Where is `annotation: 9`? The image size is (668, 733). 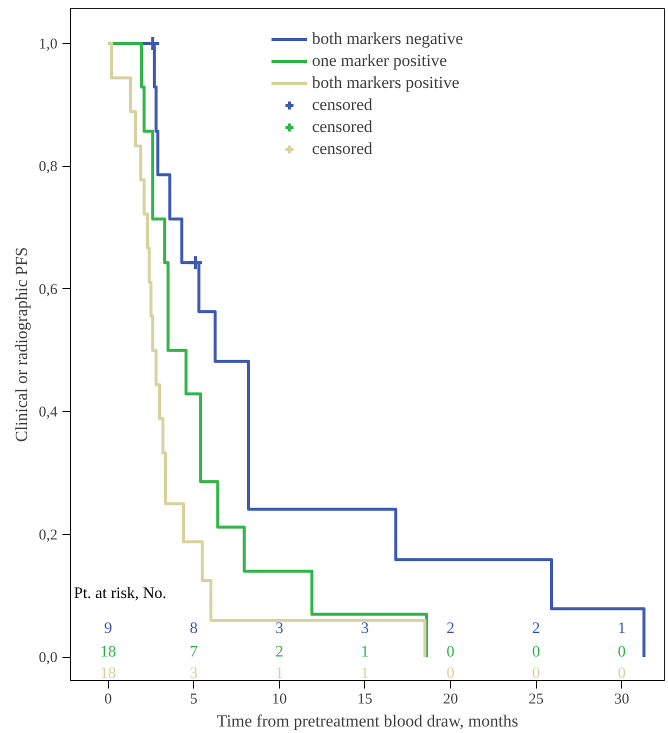 annotation: 9 is located at coordinates (108, 629).